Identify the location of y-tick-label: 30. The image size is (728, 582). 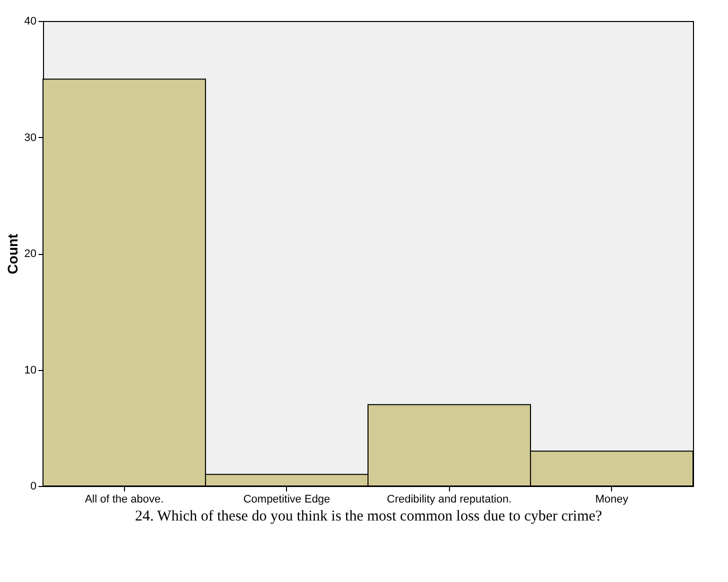
(30, 138).